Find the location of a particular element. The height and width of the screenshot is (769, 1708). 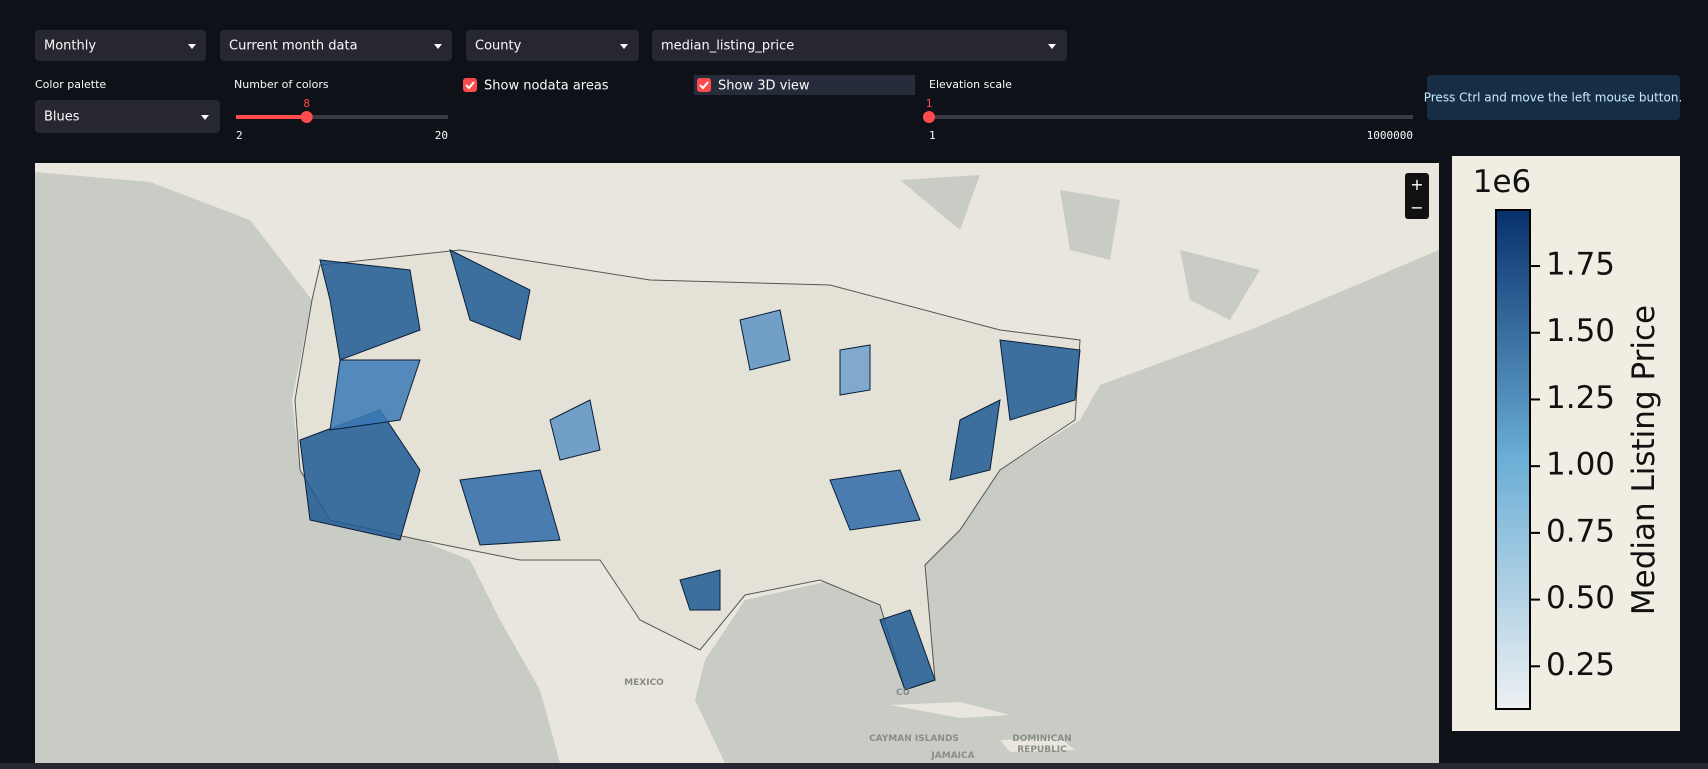

variable-select: median_listing_price is located at coordinates (859, 45).